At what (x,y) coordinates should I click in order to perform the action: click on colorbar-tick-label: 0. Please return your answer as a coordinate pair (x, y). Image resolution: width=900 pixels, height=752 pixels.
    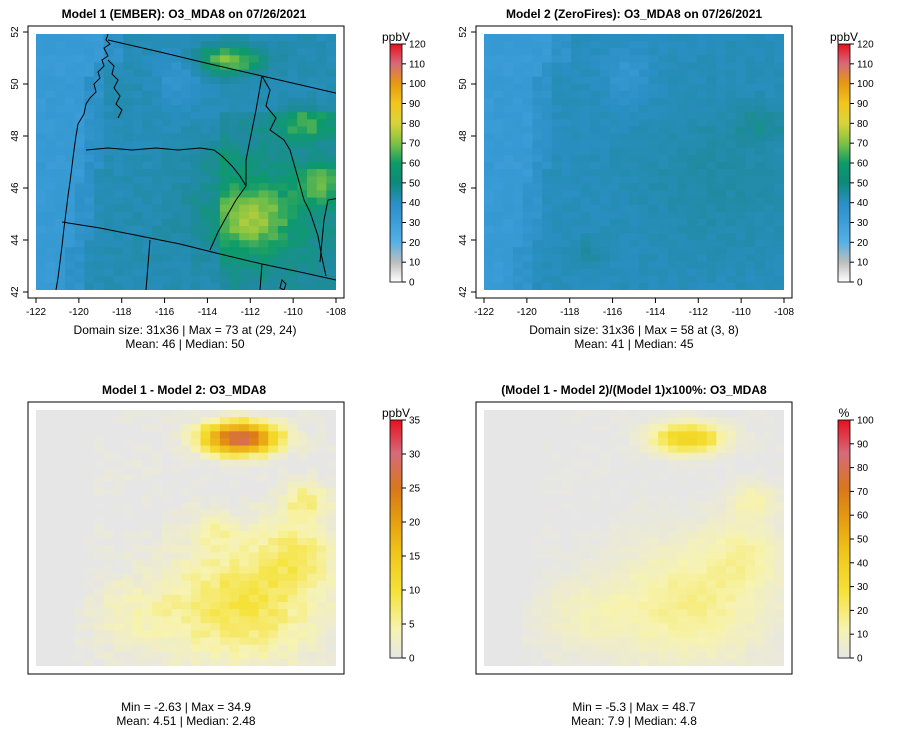
    Looking at the image, I should click on (412, 283).